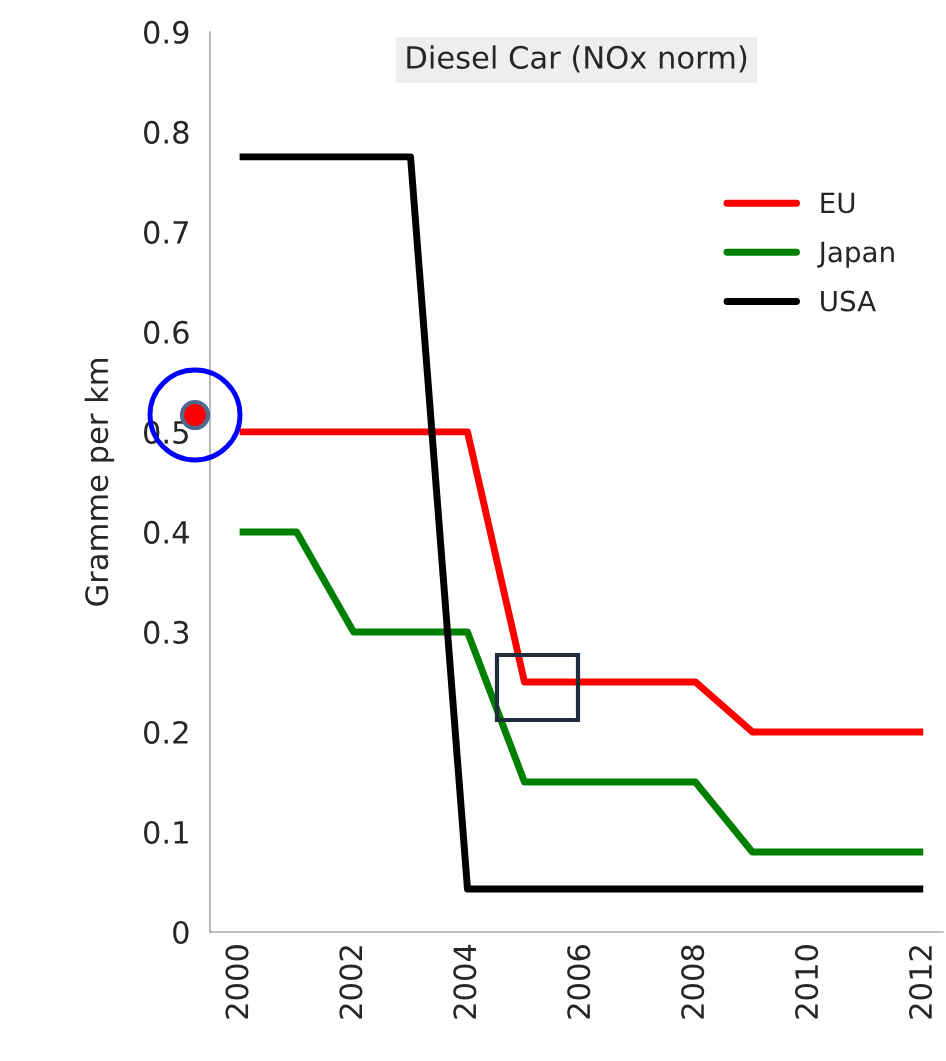 This screenshot has height=1061, width=946. Describe the element at coordinates (166, 32) in the screenshot. I see `y-tick-label: 0.9` at that location.